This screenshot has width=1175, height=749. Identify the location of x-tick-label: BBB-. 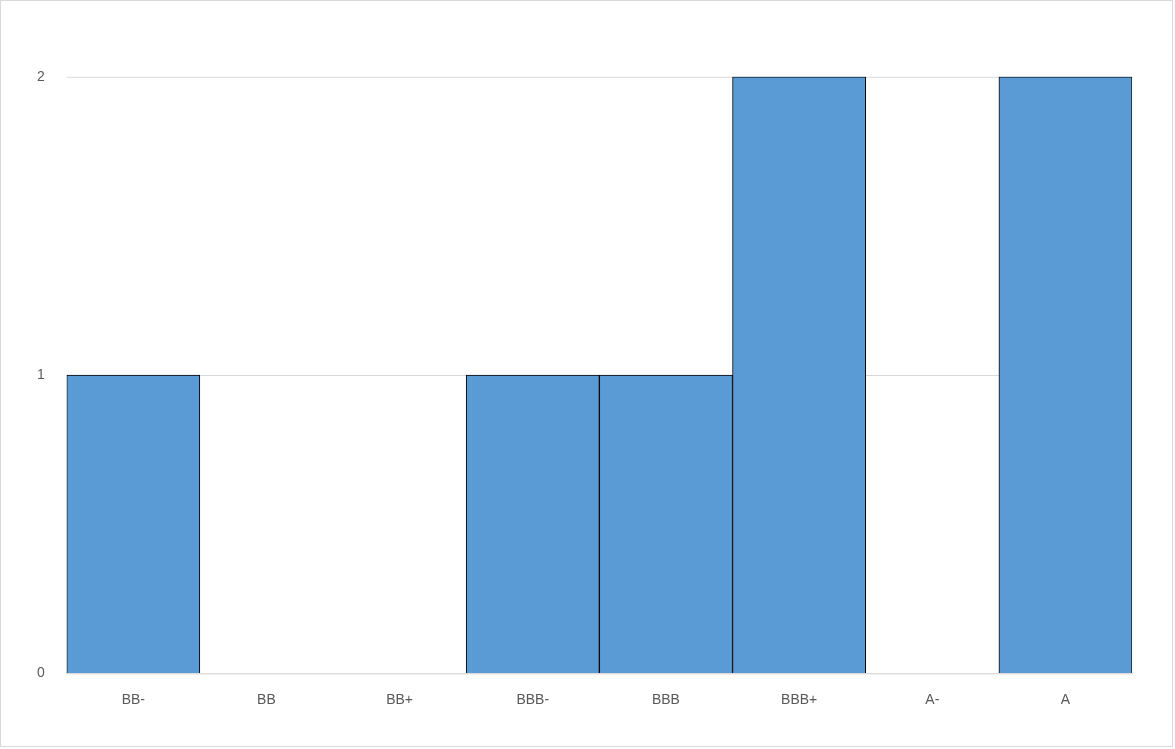
(533, 698).